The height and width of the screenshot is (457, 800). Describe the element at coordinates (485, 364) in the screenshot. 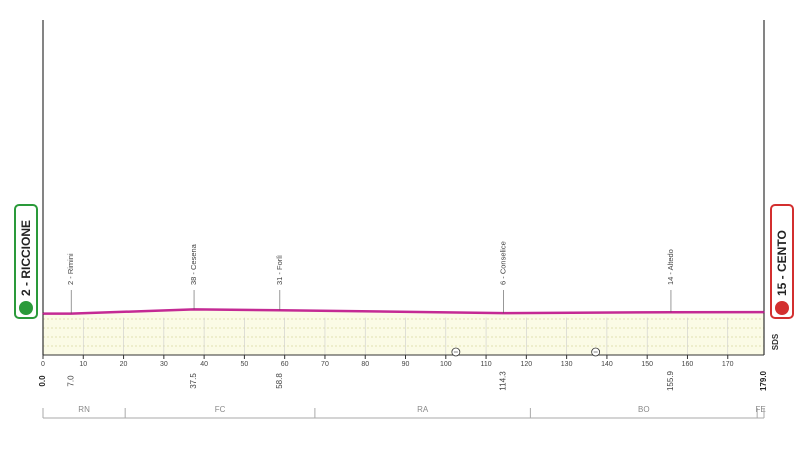

I see `x-tick-label: 110` at that location.